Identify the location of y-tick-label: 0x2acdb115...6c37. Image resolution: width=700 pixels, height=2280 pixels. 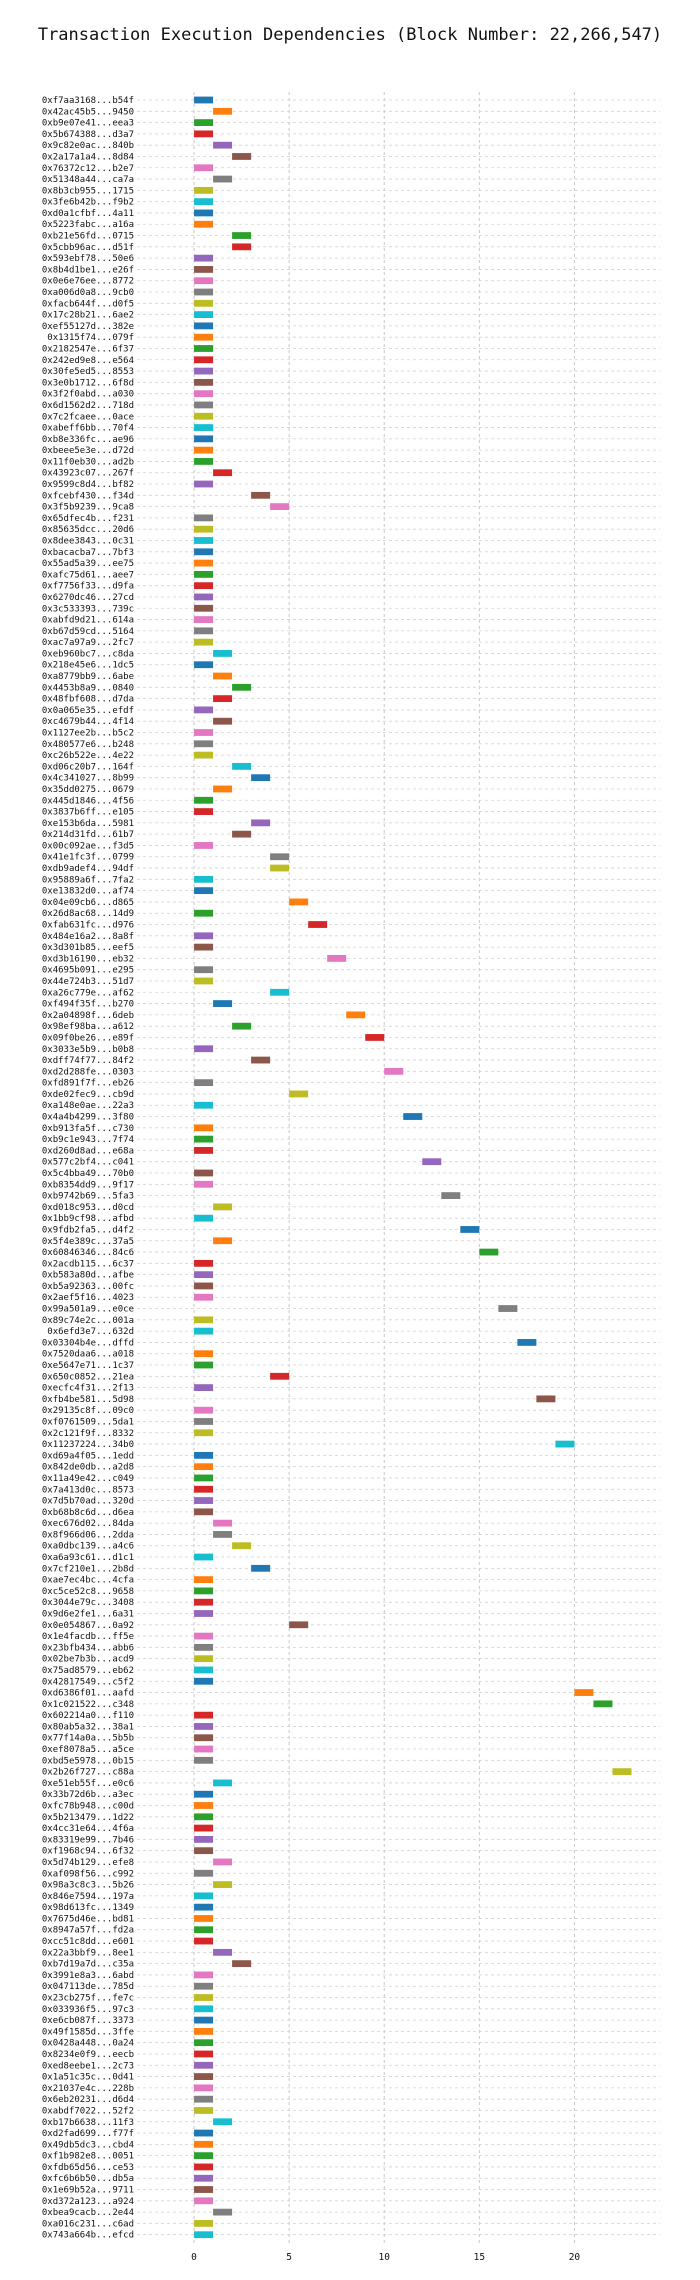
(88, 1264).